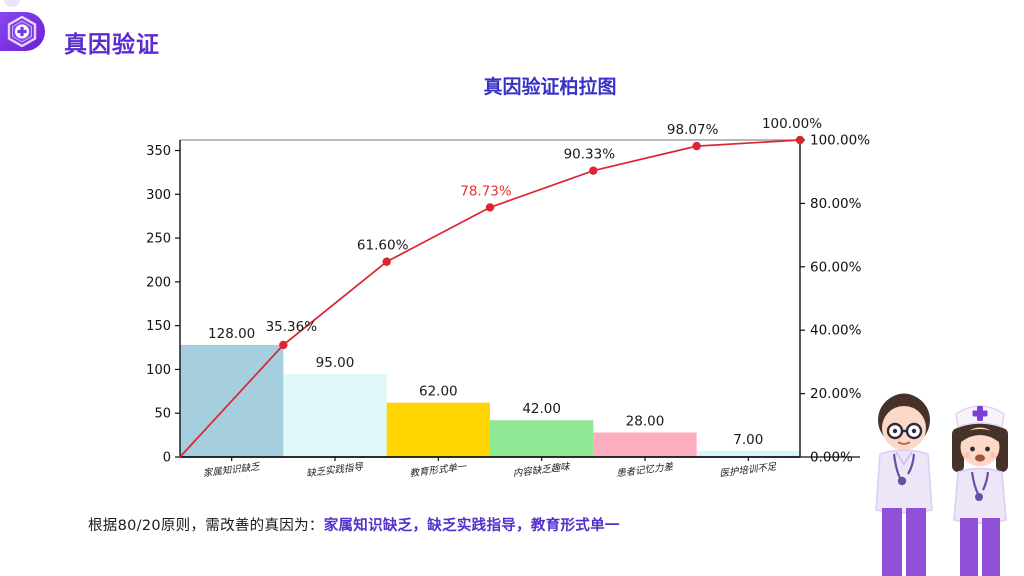 This screenshot has width=1024, height=576. I want to click on bar-value-label: 128.00, so click(231, 334).